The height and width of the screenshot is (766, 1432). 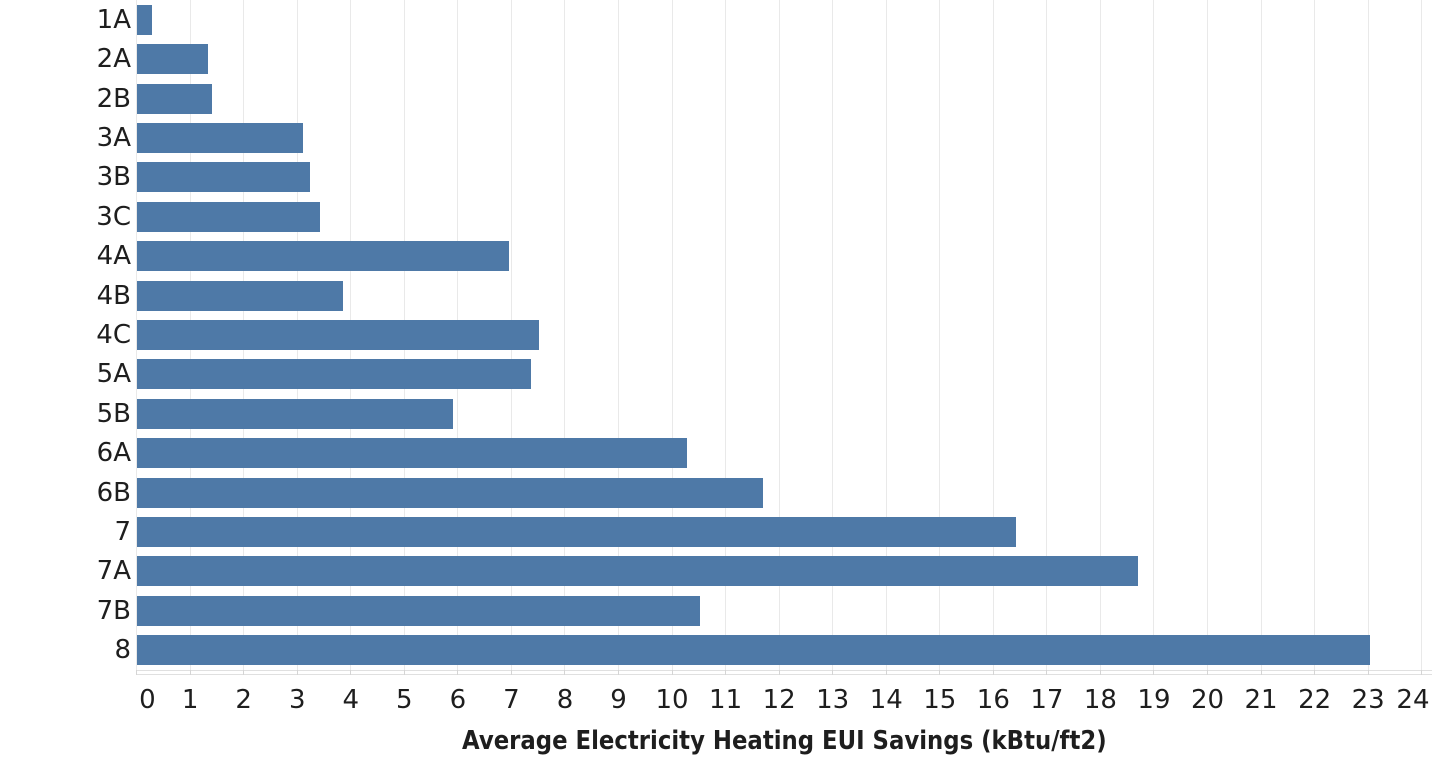 What do you see at coordinates (172, 59) in the screenshot?
I see `bar-2A` at bounding box center [172, 59].